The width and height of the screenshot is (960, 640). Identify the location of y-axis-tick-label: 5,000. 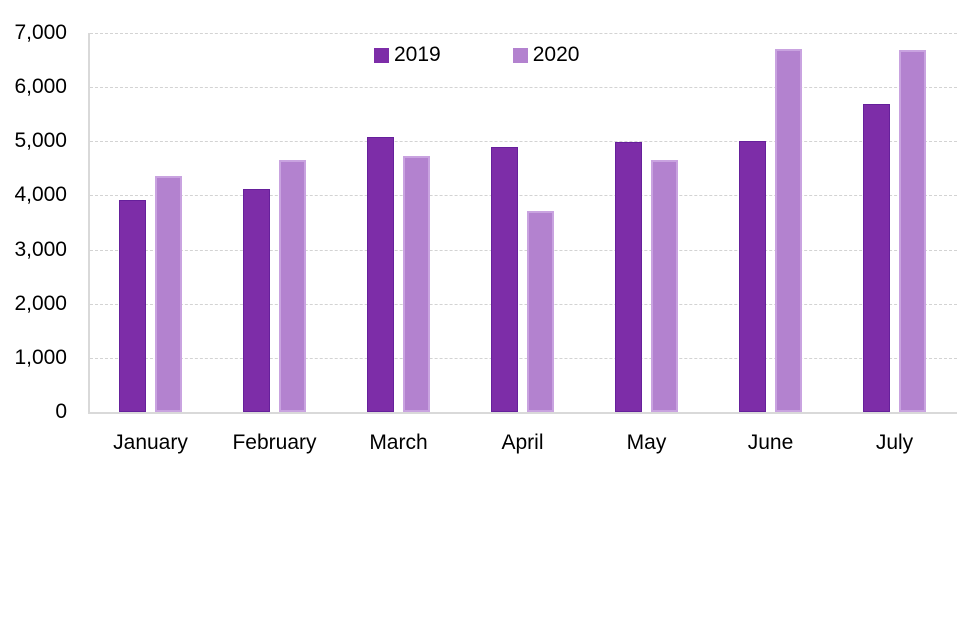
(40, 141).